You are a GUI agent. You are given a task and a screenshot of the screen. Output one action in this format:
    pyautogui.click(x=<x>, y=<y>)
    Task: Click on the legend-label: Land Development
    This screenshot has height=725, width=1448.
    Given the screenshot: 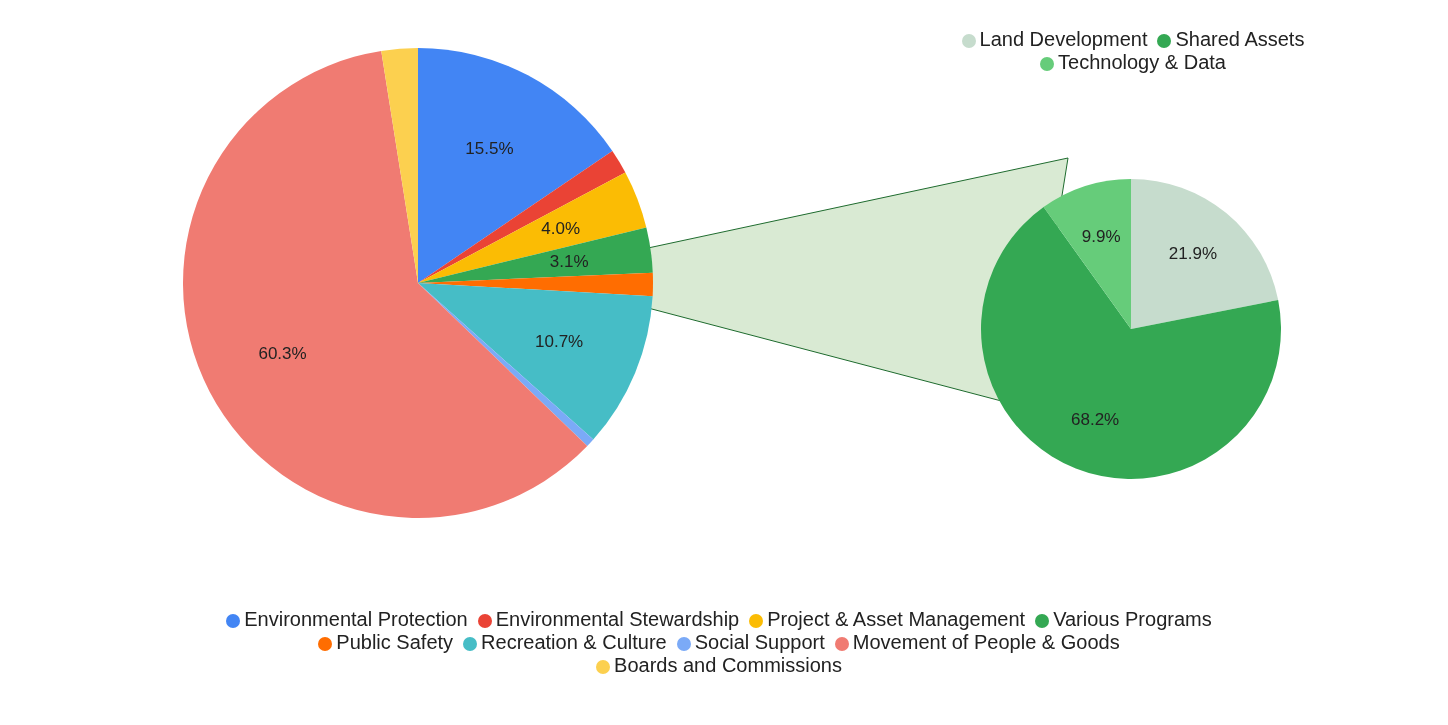 What is the action you would take?
    pyautogui.click(x=1063, y=39)
    